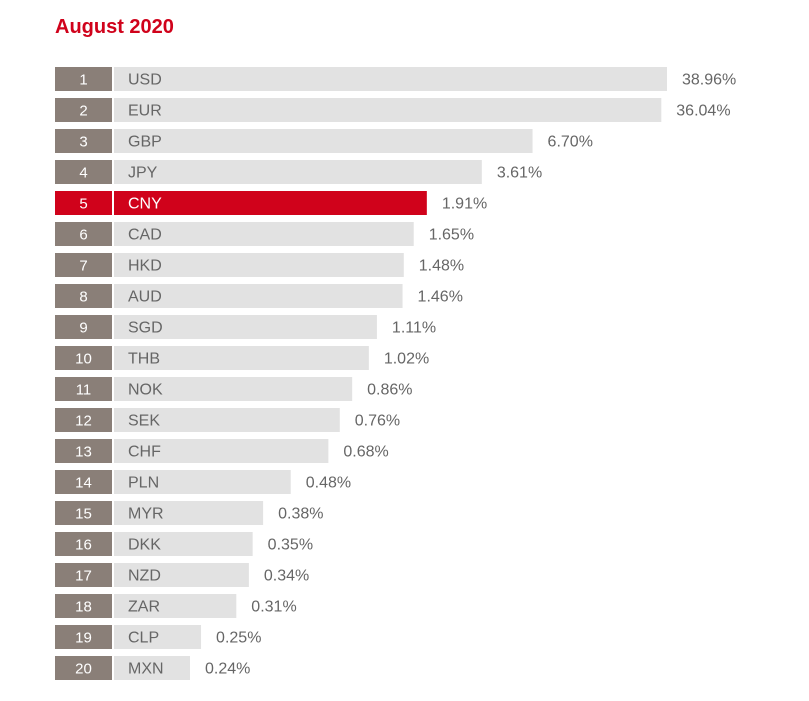 The image size is (809, 701). I want to click on value-label: 0.31%, so click(273, 607).